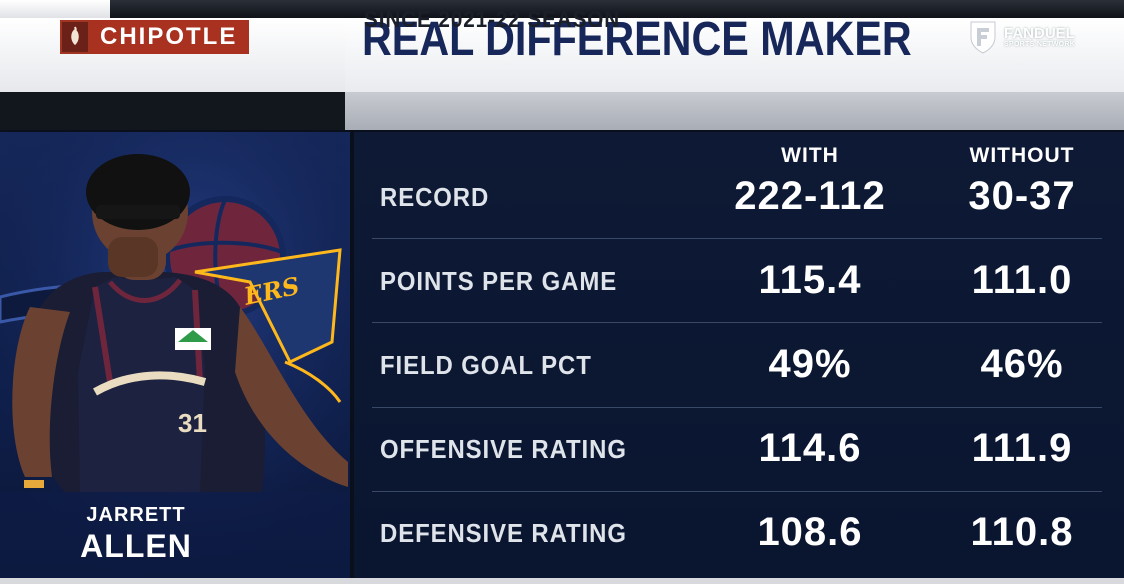  I want to click on stat-label-record: RECORD, so click(435, 197).